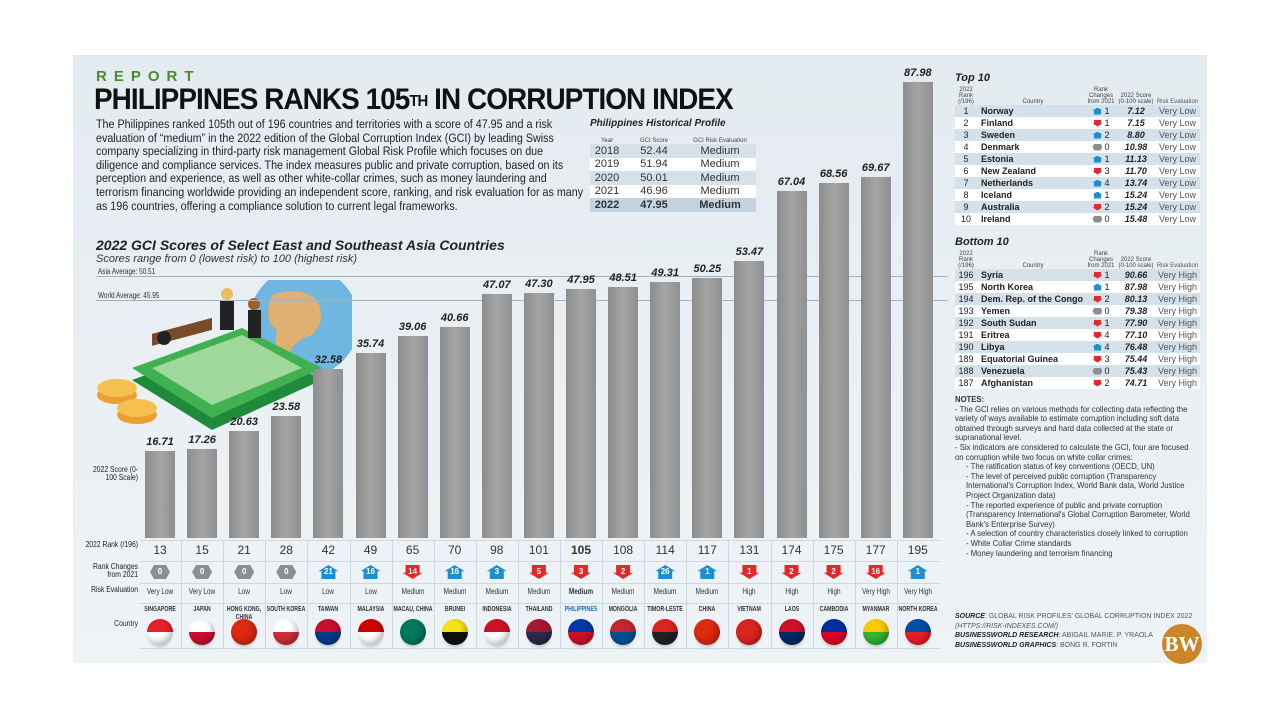 The width and height of the screenshot is (1280, 720). I want to click on score-cell: 7.12, so click(1136, 111).